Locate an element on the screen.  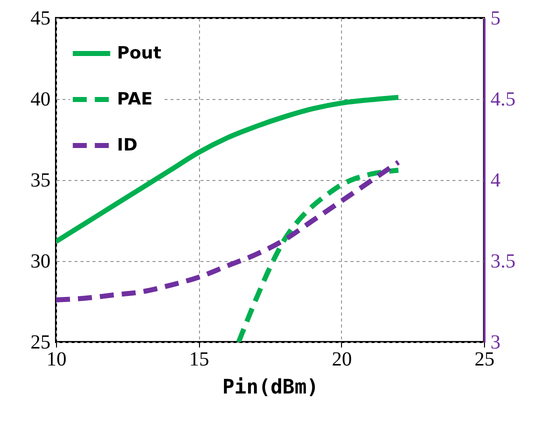
y-tick-label: 30 is located at coordinates (40, 261).